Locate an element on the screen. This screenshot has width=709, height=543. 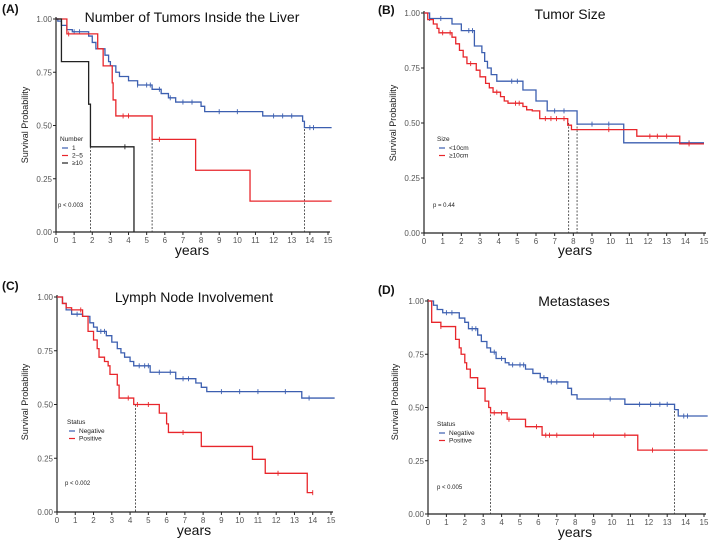
chart-title: Tumor Size is located at coordinates (569, 14).